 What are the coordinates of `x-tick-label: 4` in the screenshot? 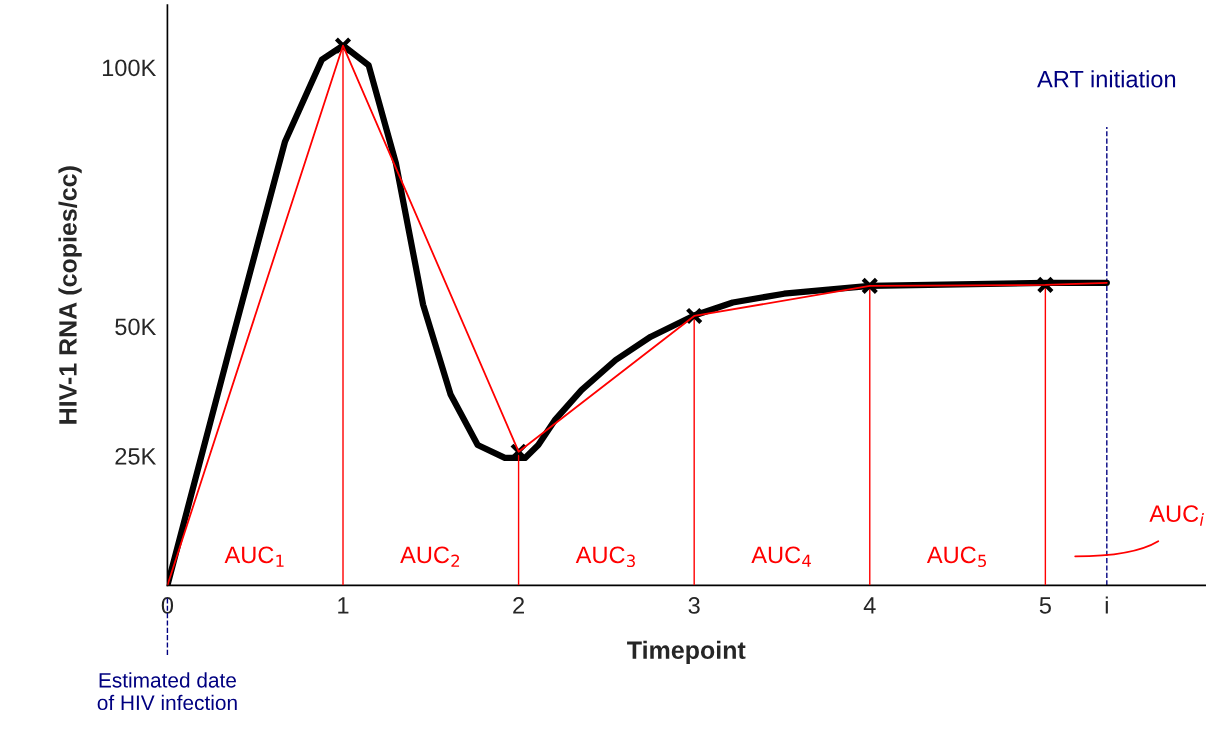 It's located at (869, 605).